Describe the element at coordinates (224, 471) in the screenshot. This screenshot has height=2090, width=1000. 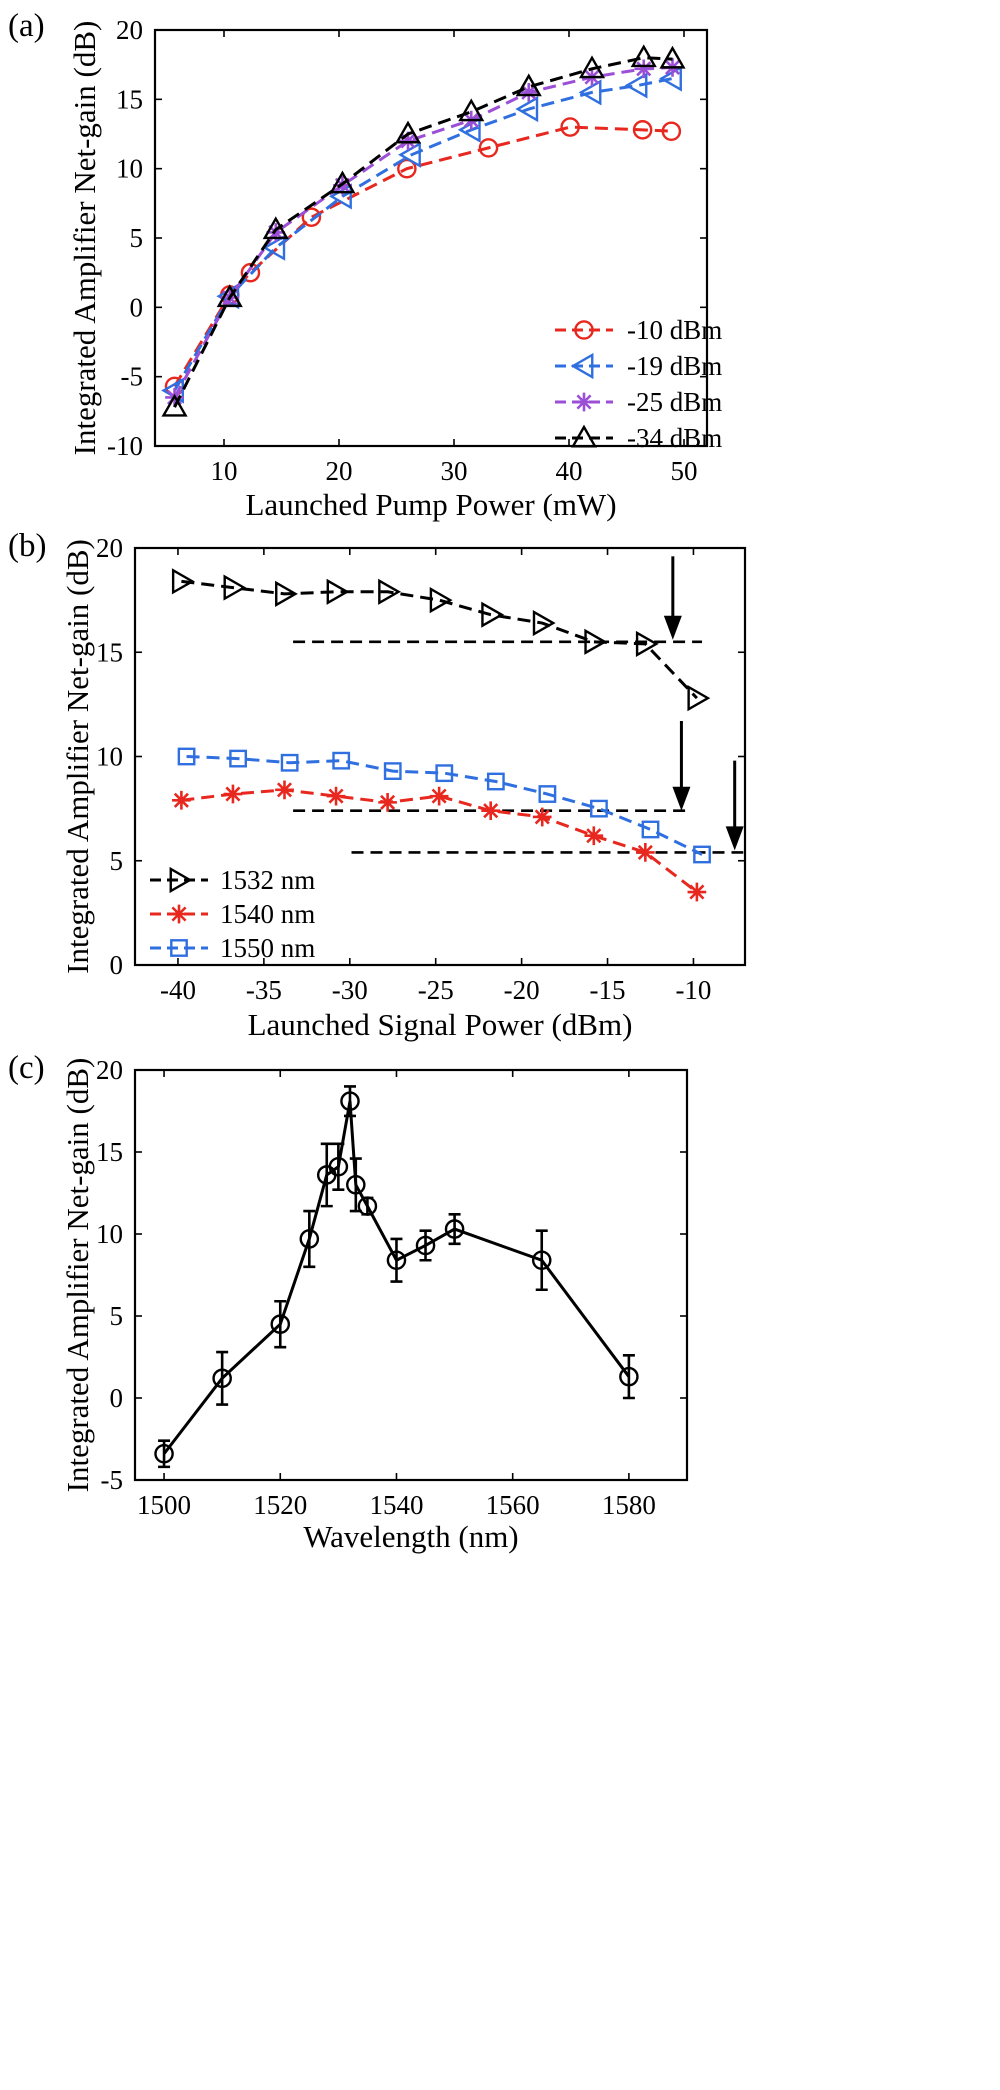
I see `x-tick-label: 10` at that location.